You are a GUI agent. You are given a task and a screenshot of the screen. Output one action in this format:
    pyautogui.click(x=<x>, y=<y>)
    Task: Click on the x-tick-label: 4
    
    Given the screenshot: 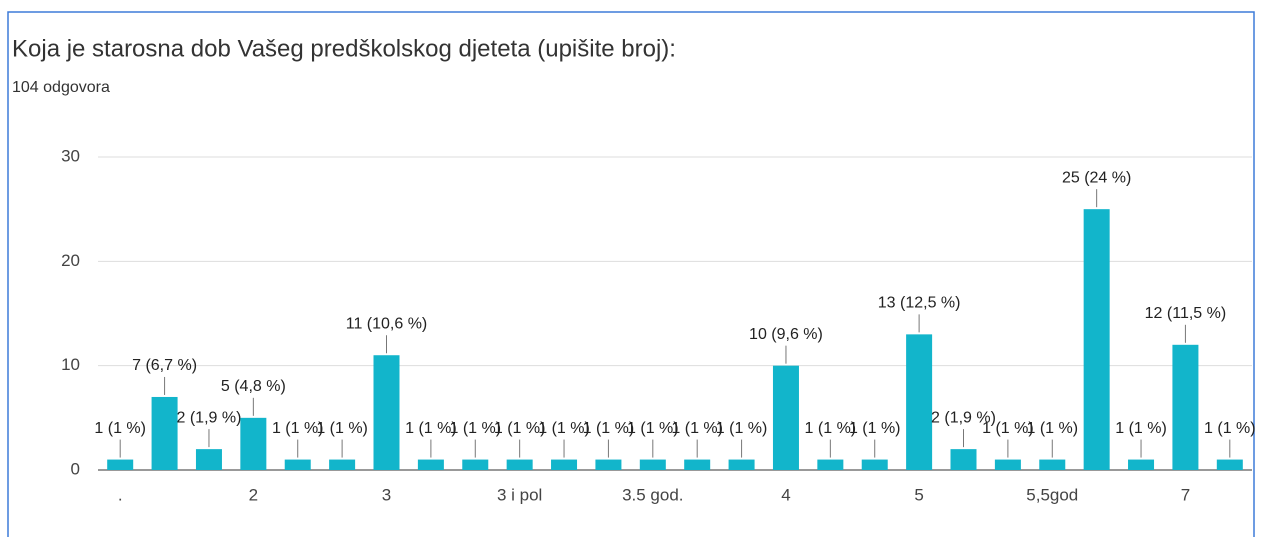 What is the action you would take?
    pyautogui.click(x=785, y=494)
    